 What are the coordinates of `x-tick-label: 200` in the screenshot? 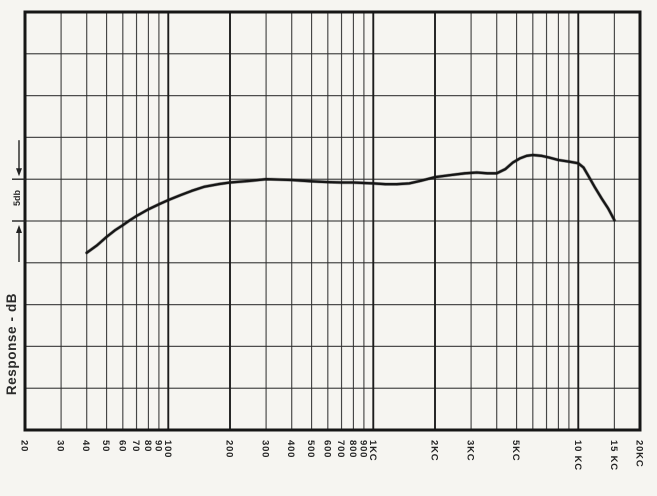 It's located at (229, 449).